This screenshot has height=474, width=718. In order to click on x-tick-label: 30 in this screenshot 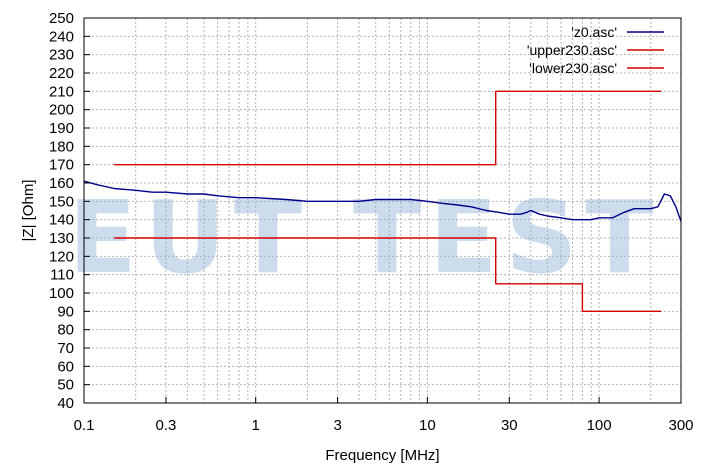, I will do `click(509, 425)`.